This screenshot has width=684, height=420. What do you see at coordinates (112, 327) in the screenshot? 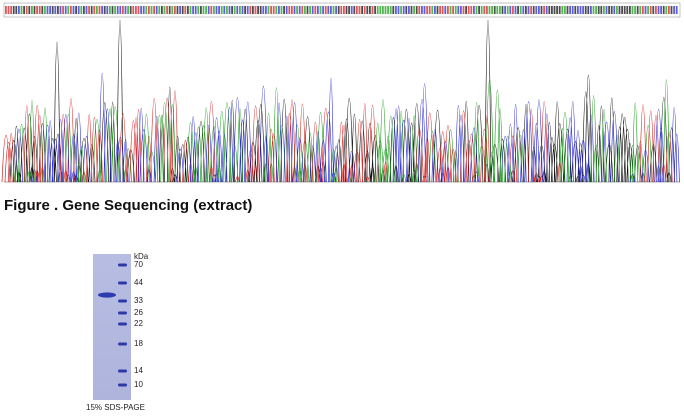
I see `gel-lane-area` at bounding box center [112, 327].